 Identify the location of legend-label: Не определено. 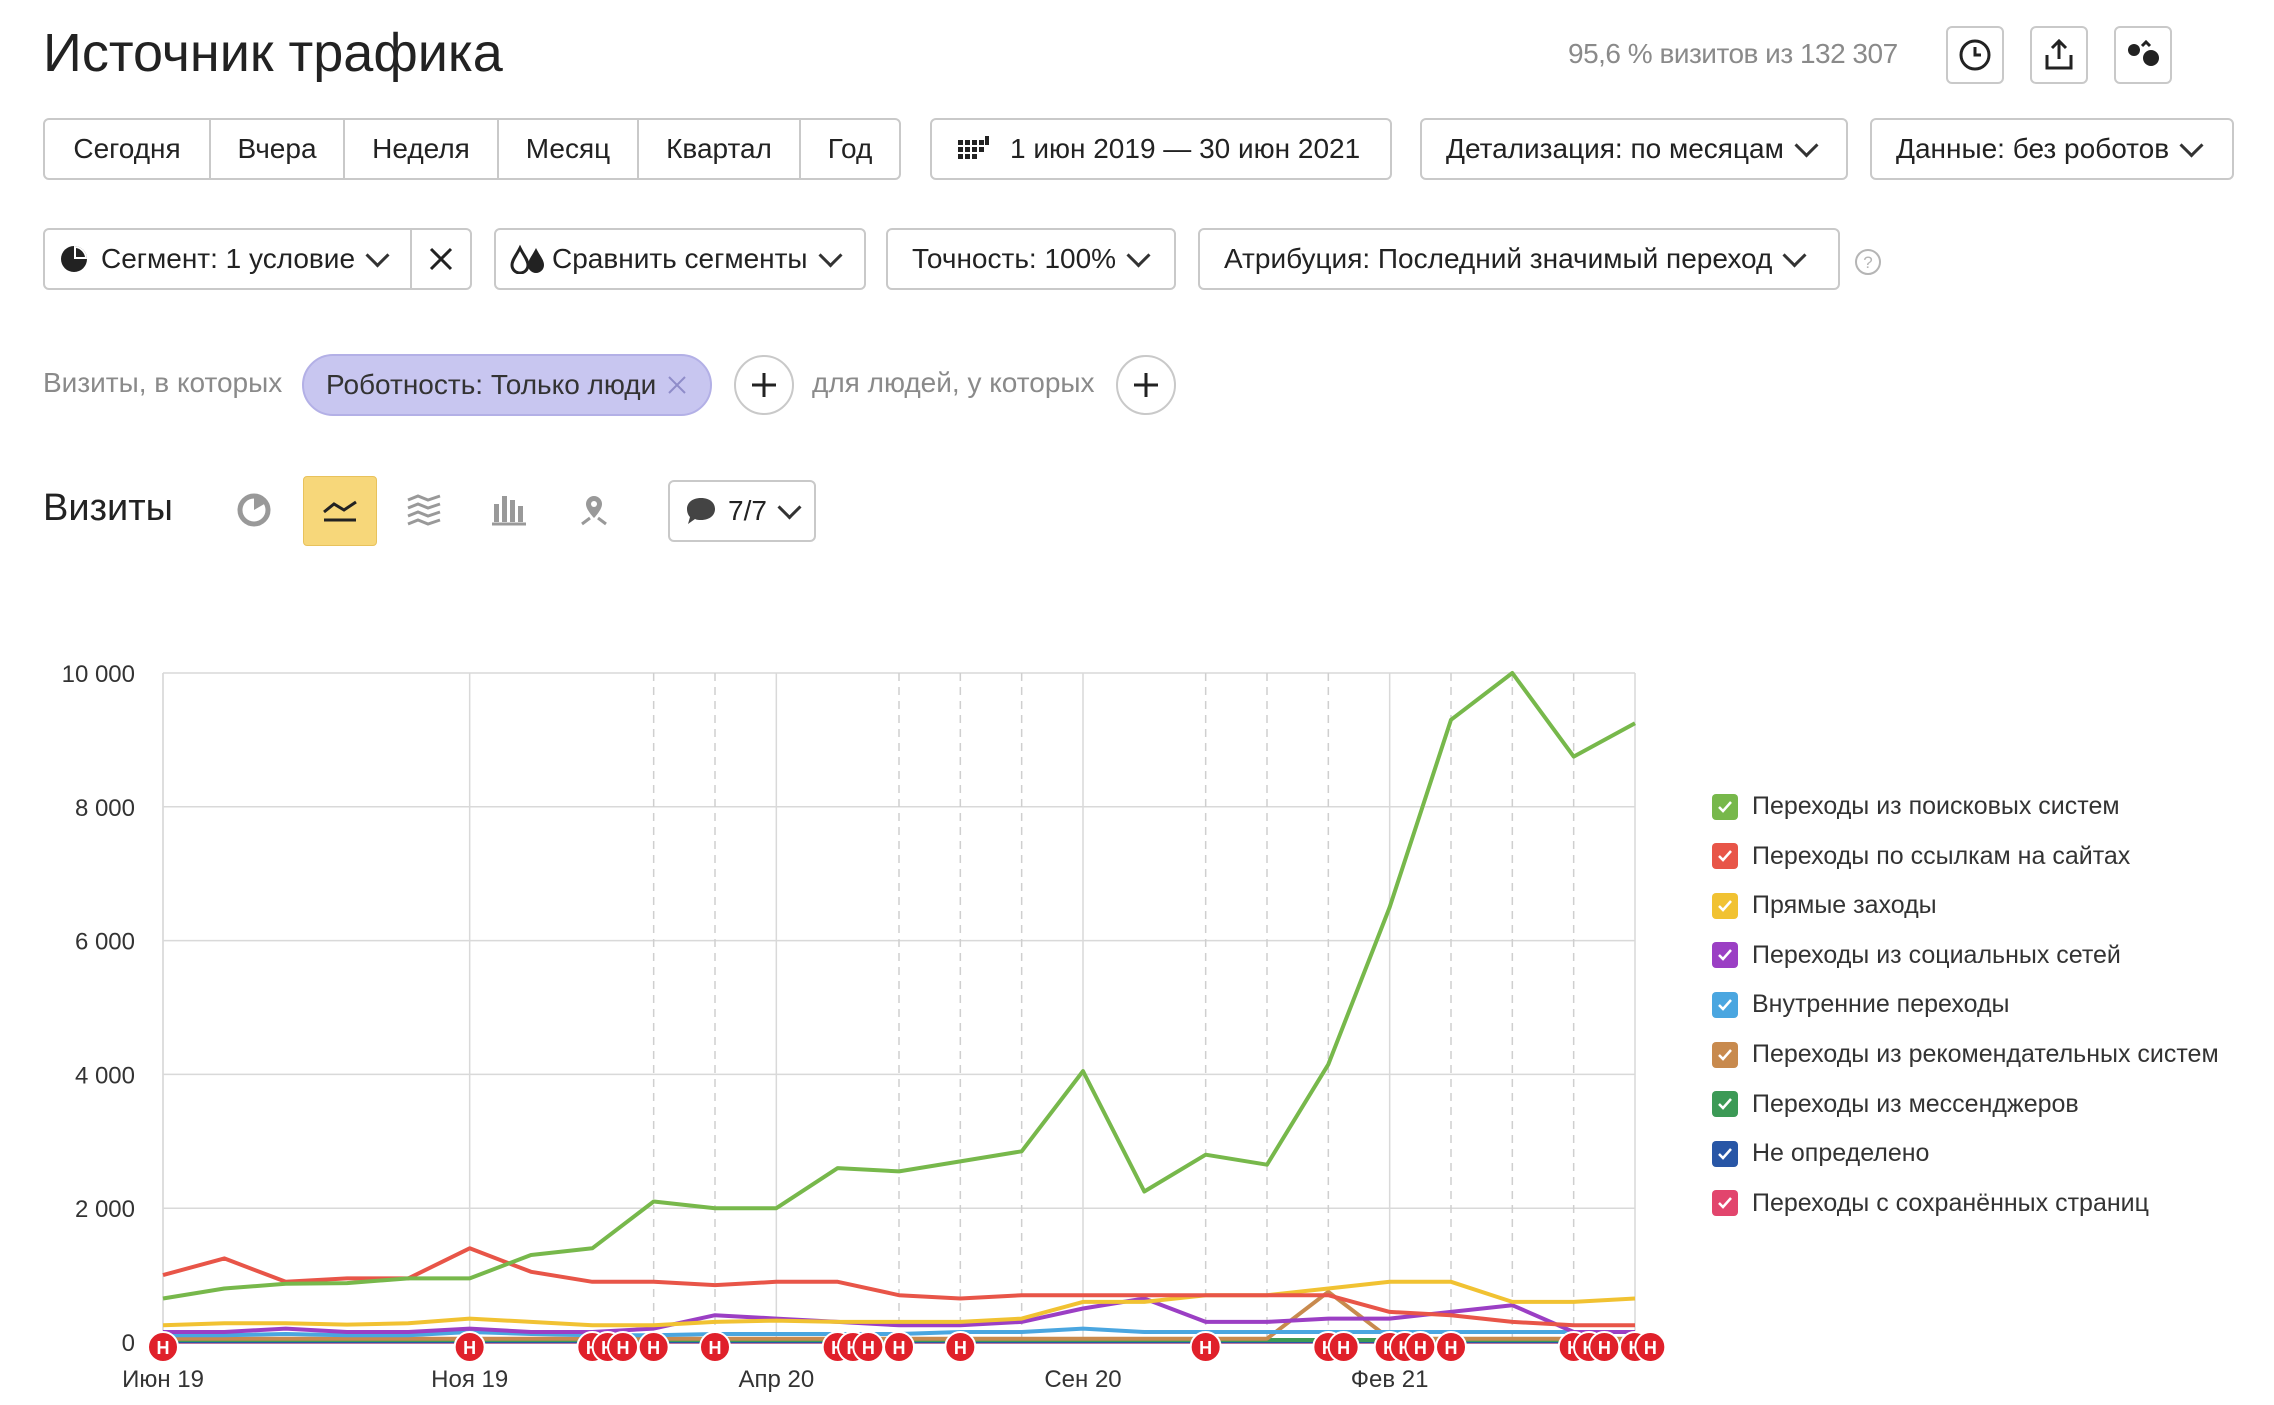
(1841, 1153).